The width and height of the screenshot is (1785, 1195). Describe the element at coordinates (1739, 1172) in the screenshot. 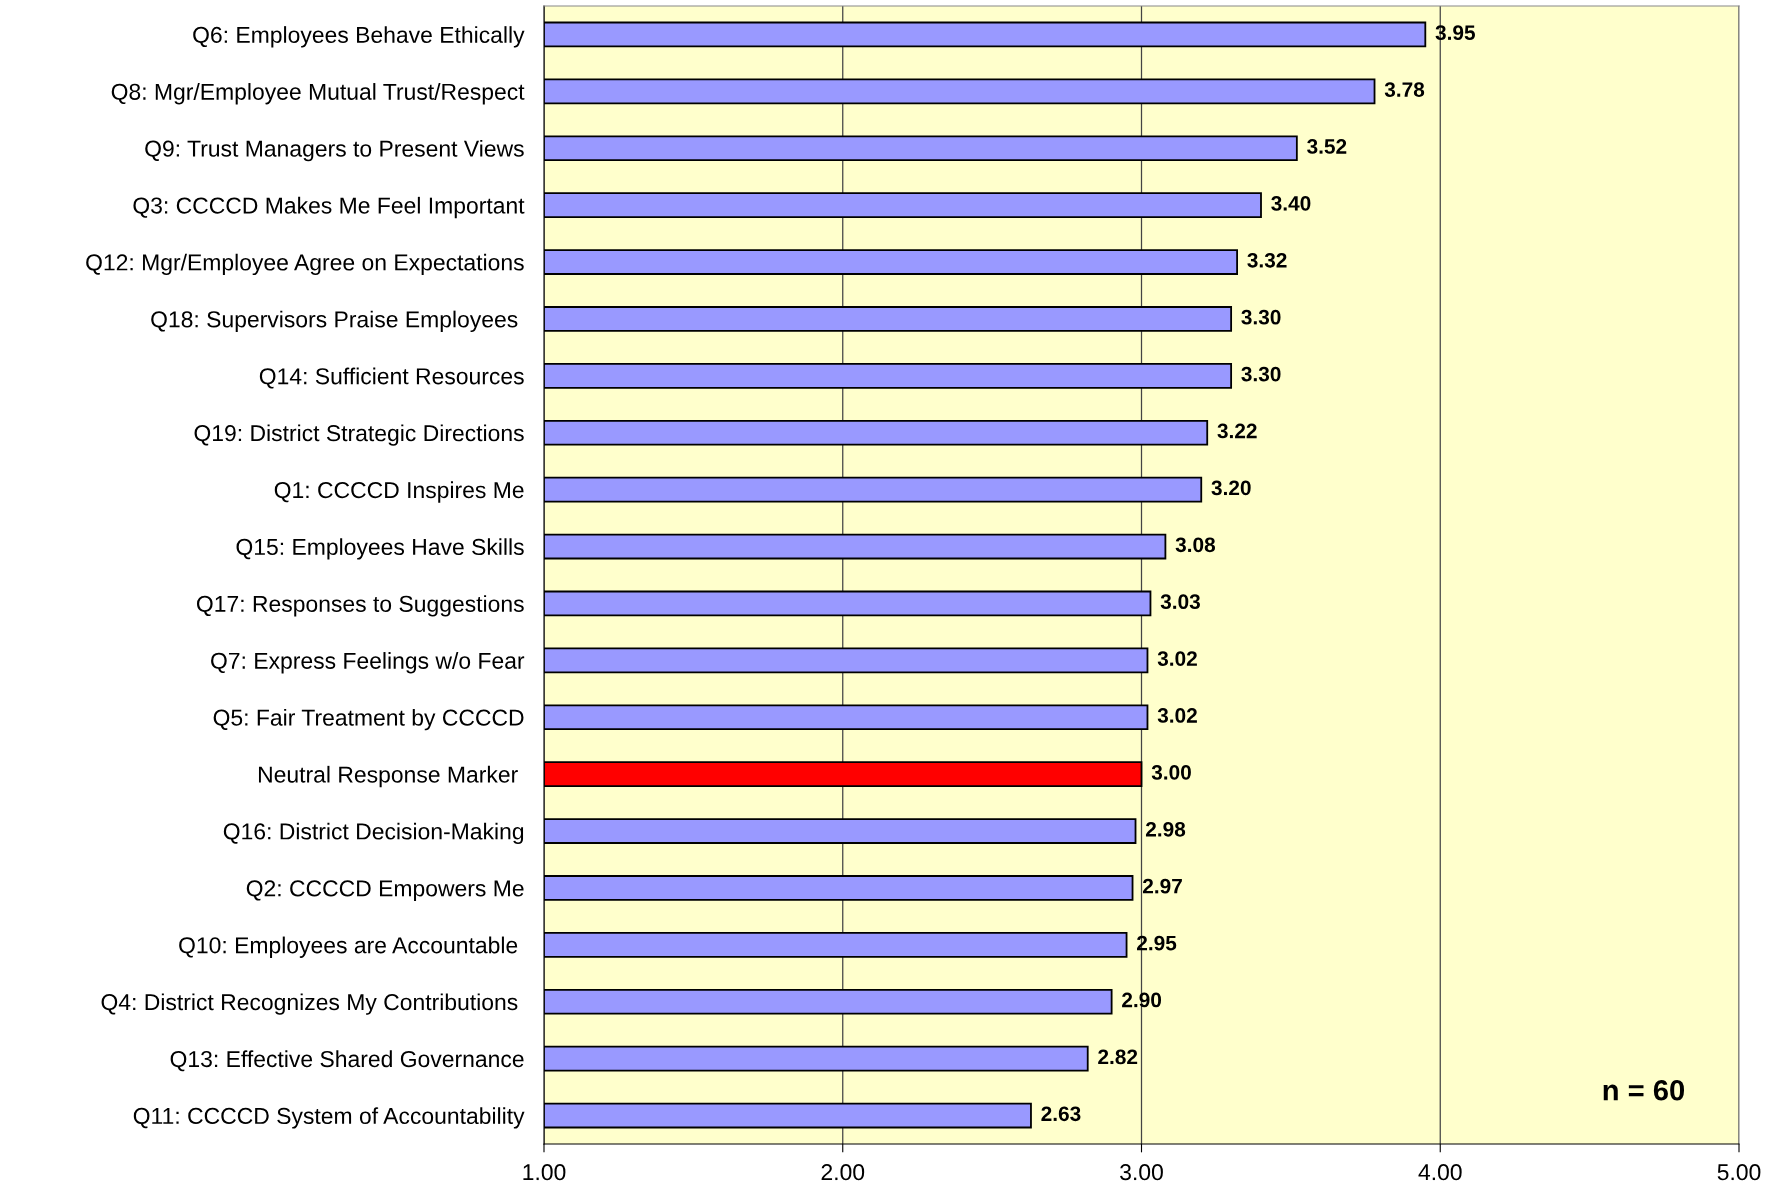

I see `x-tick-label: 5.00` at that location.